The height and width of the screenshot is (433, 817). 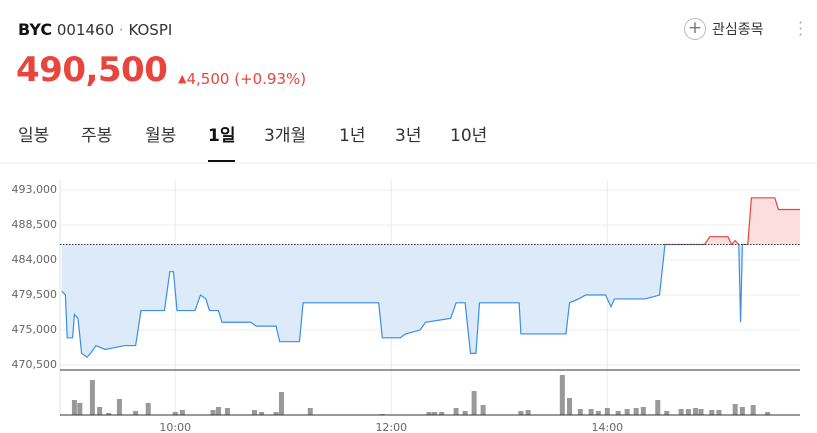 I want to click on tab: 3개월, so click(x=285, y=136).